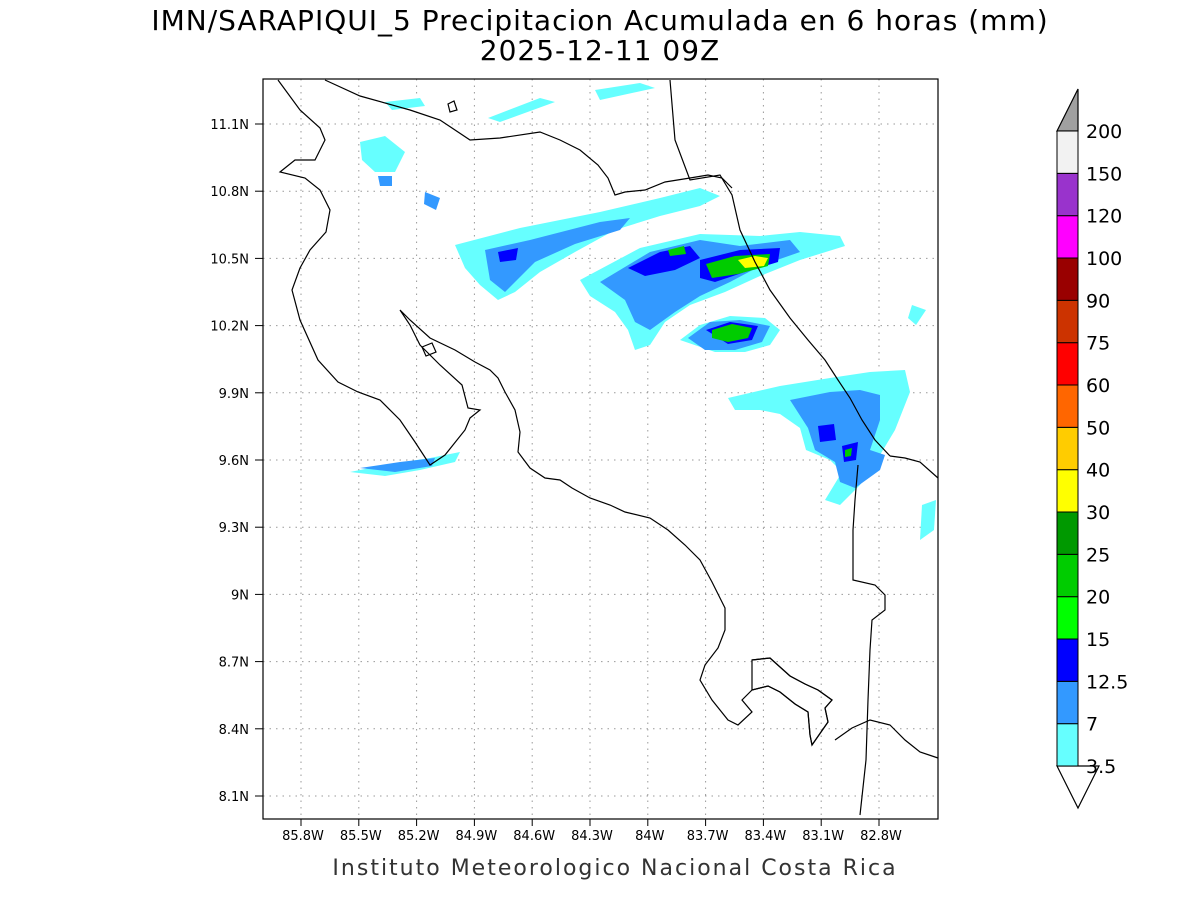  Describe the element at coordinates (405, 104) in the screenshot. I see `precip-patch-top` at that location.